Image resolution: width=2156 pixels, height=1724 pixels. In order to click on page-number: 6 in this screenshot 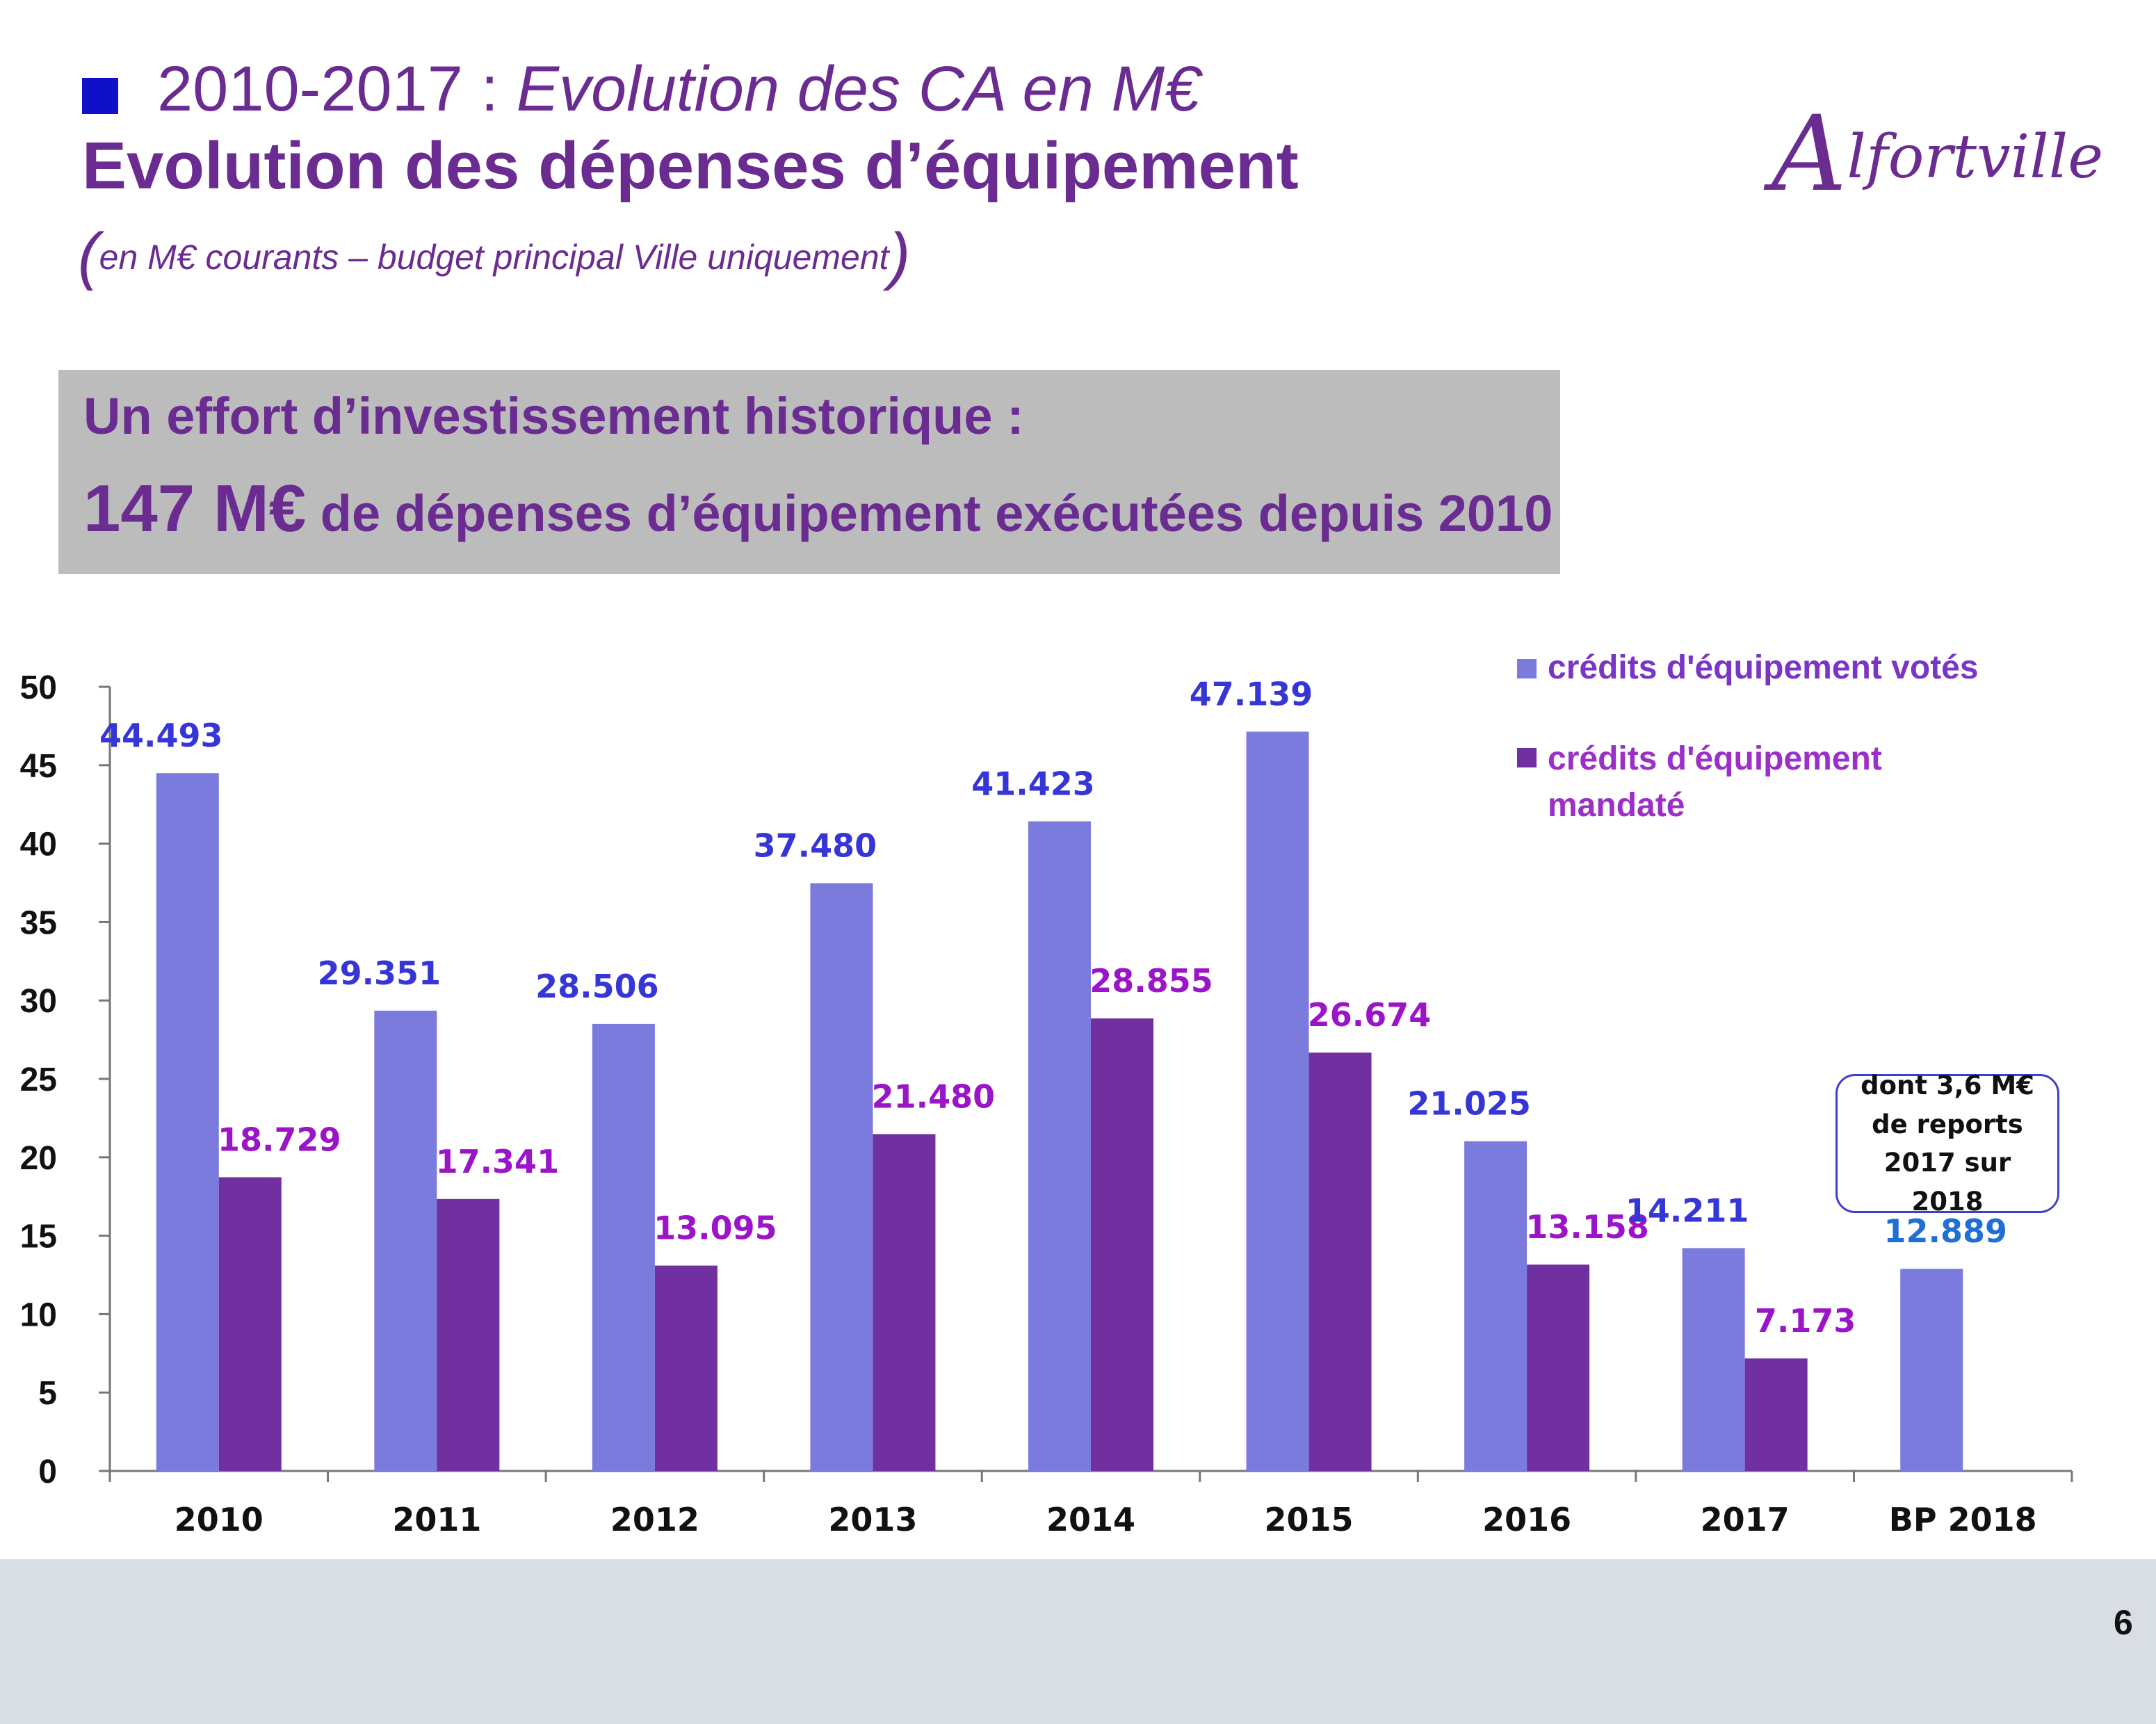, I will do `click(2123, 1622)`.